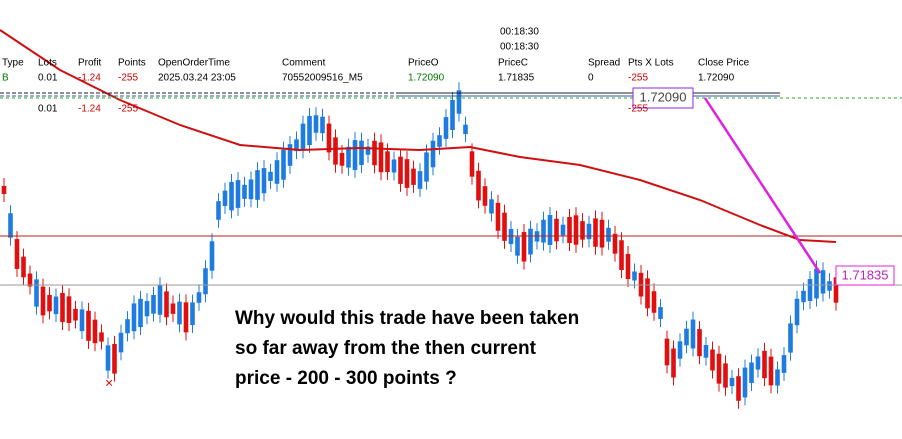 This screenshot has width=902, height=439. What do you see at coordinates (513, 63) in the screenshot?
I see `column-header: PriceC` at bounding box center [513, 63].